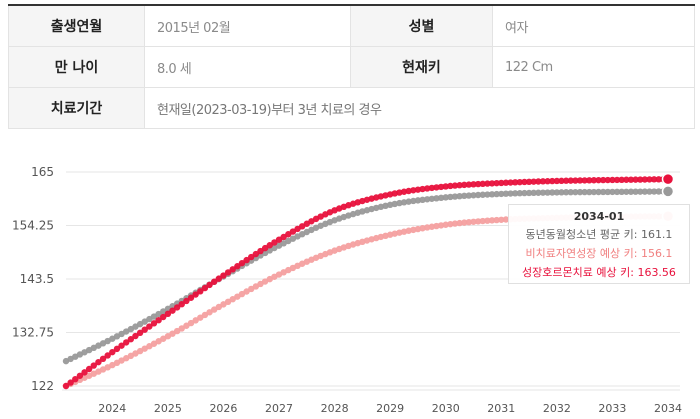  Describe the element at coordinates (668, 408) in the screenshot. I see `x-tick-label: 2034` at that location.